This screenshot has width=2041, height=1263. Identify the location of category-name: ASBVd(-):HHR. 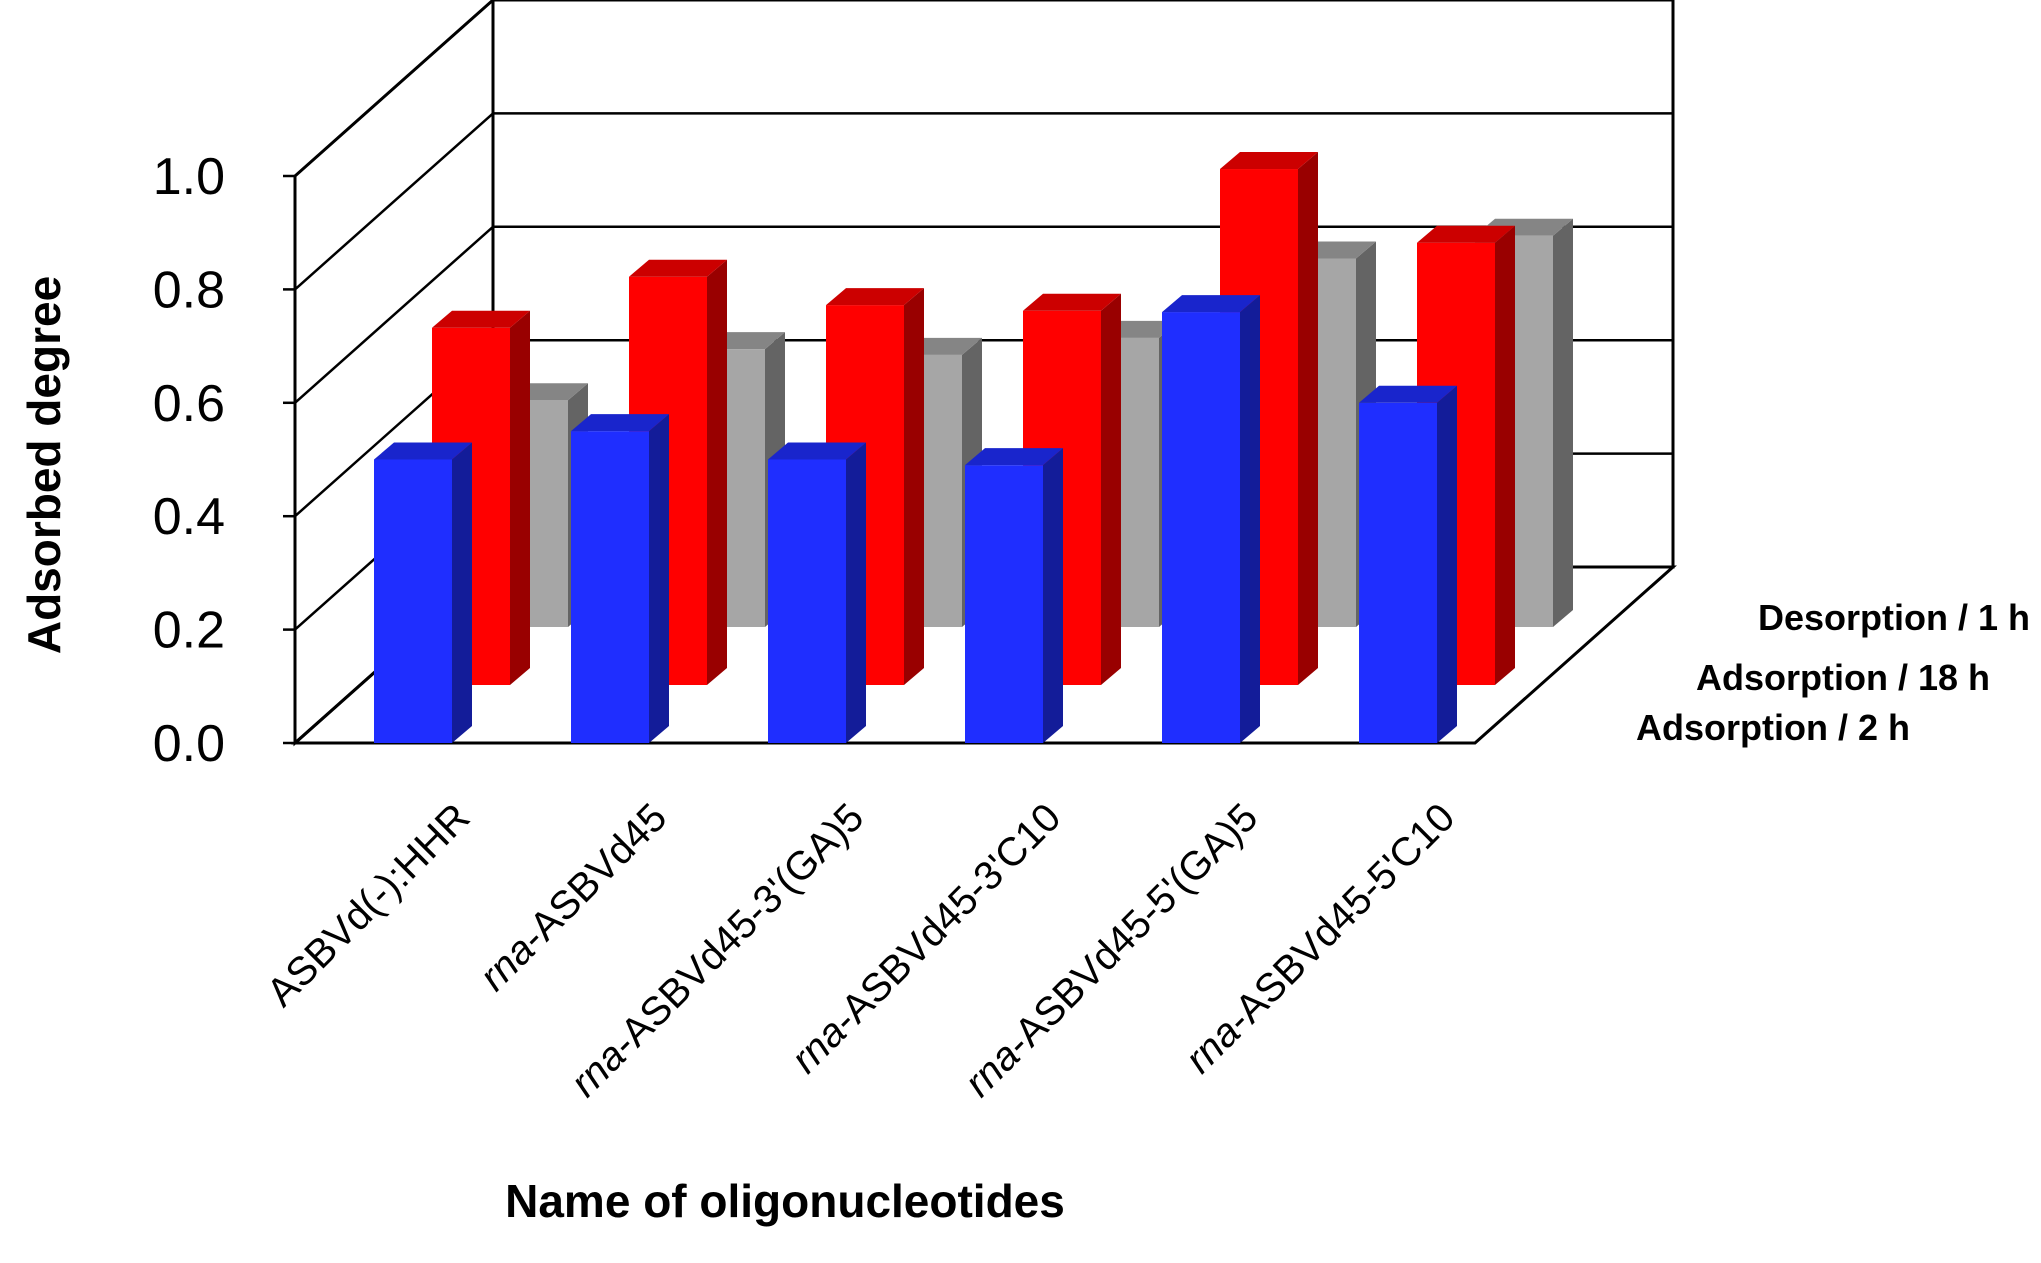
(369, 905).